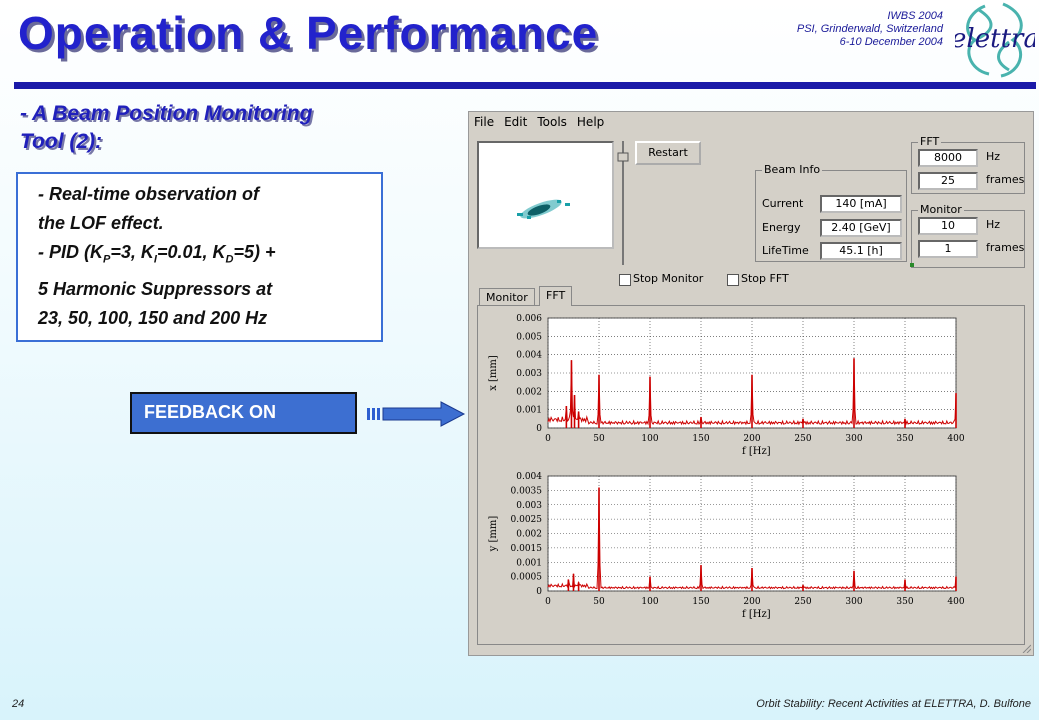 Image resolution: width=1039 pixels, height=720 pixels. Describe the element at coordinates (912, 265) in the screenshot. I see `status-led` at that location.